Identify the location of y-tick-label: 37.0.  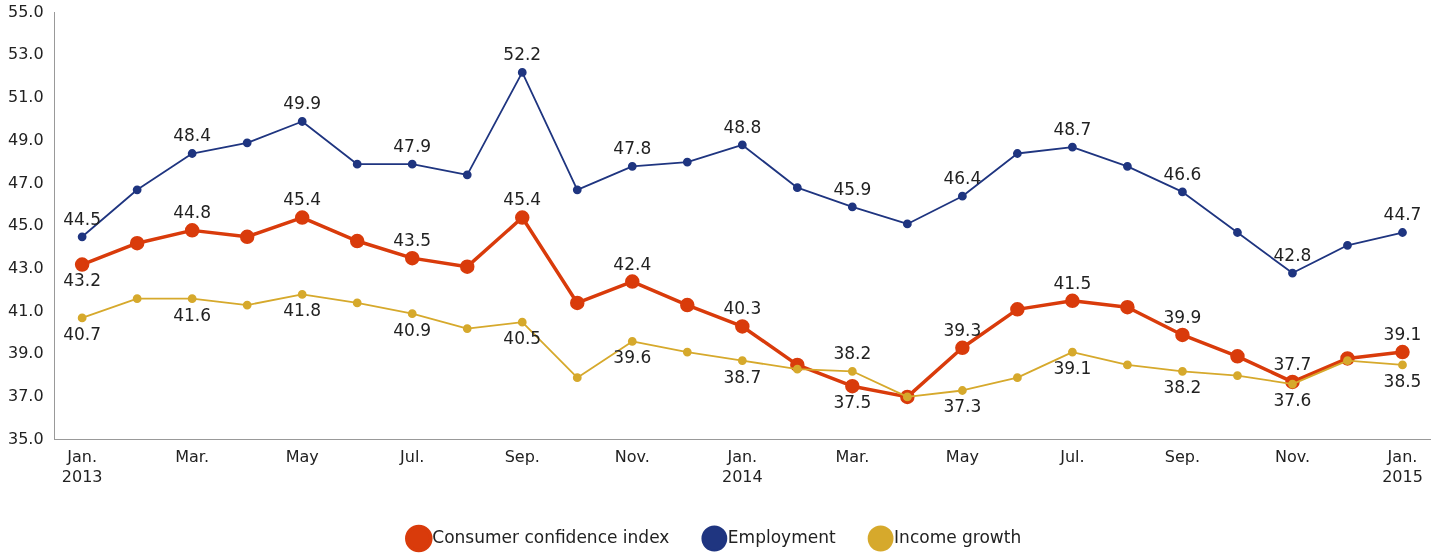
(26, 396).